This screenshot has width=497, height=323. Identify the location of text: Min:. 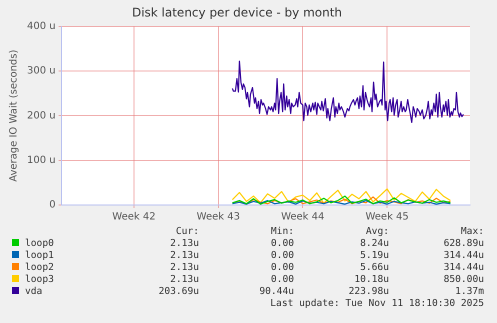
(282, 232).